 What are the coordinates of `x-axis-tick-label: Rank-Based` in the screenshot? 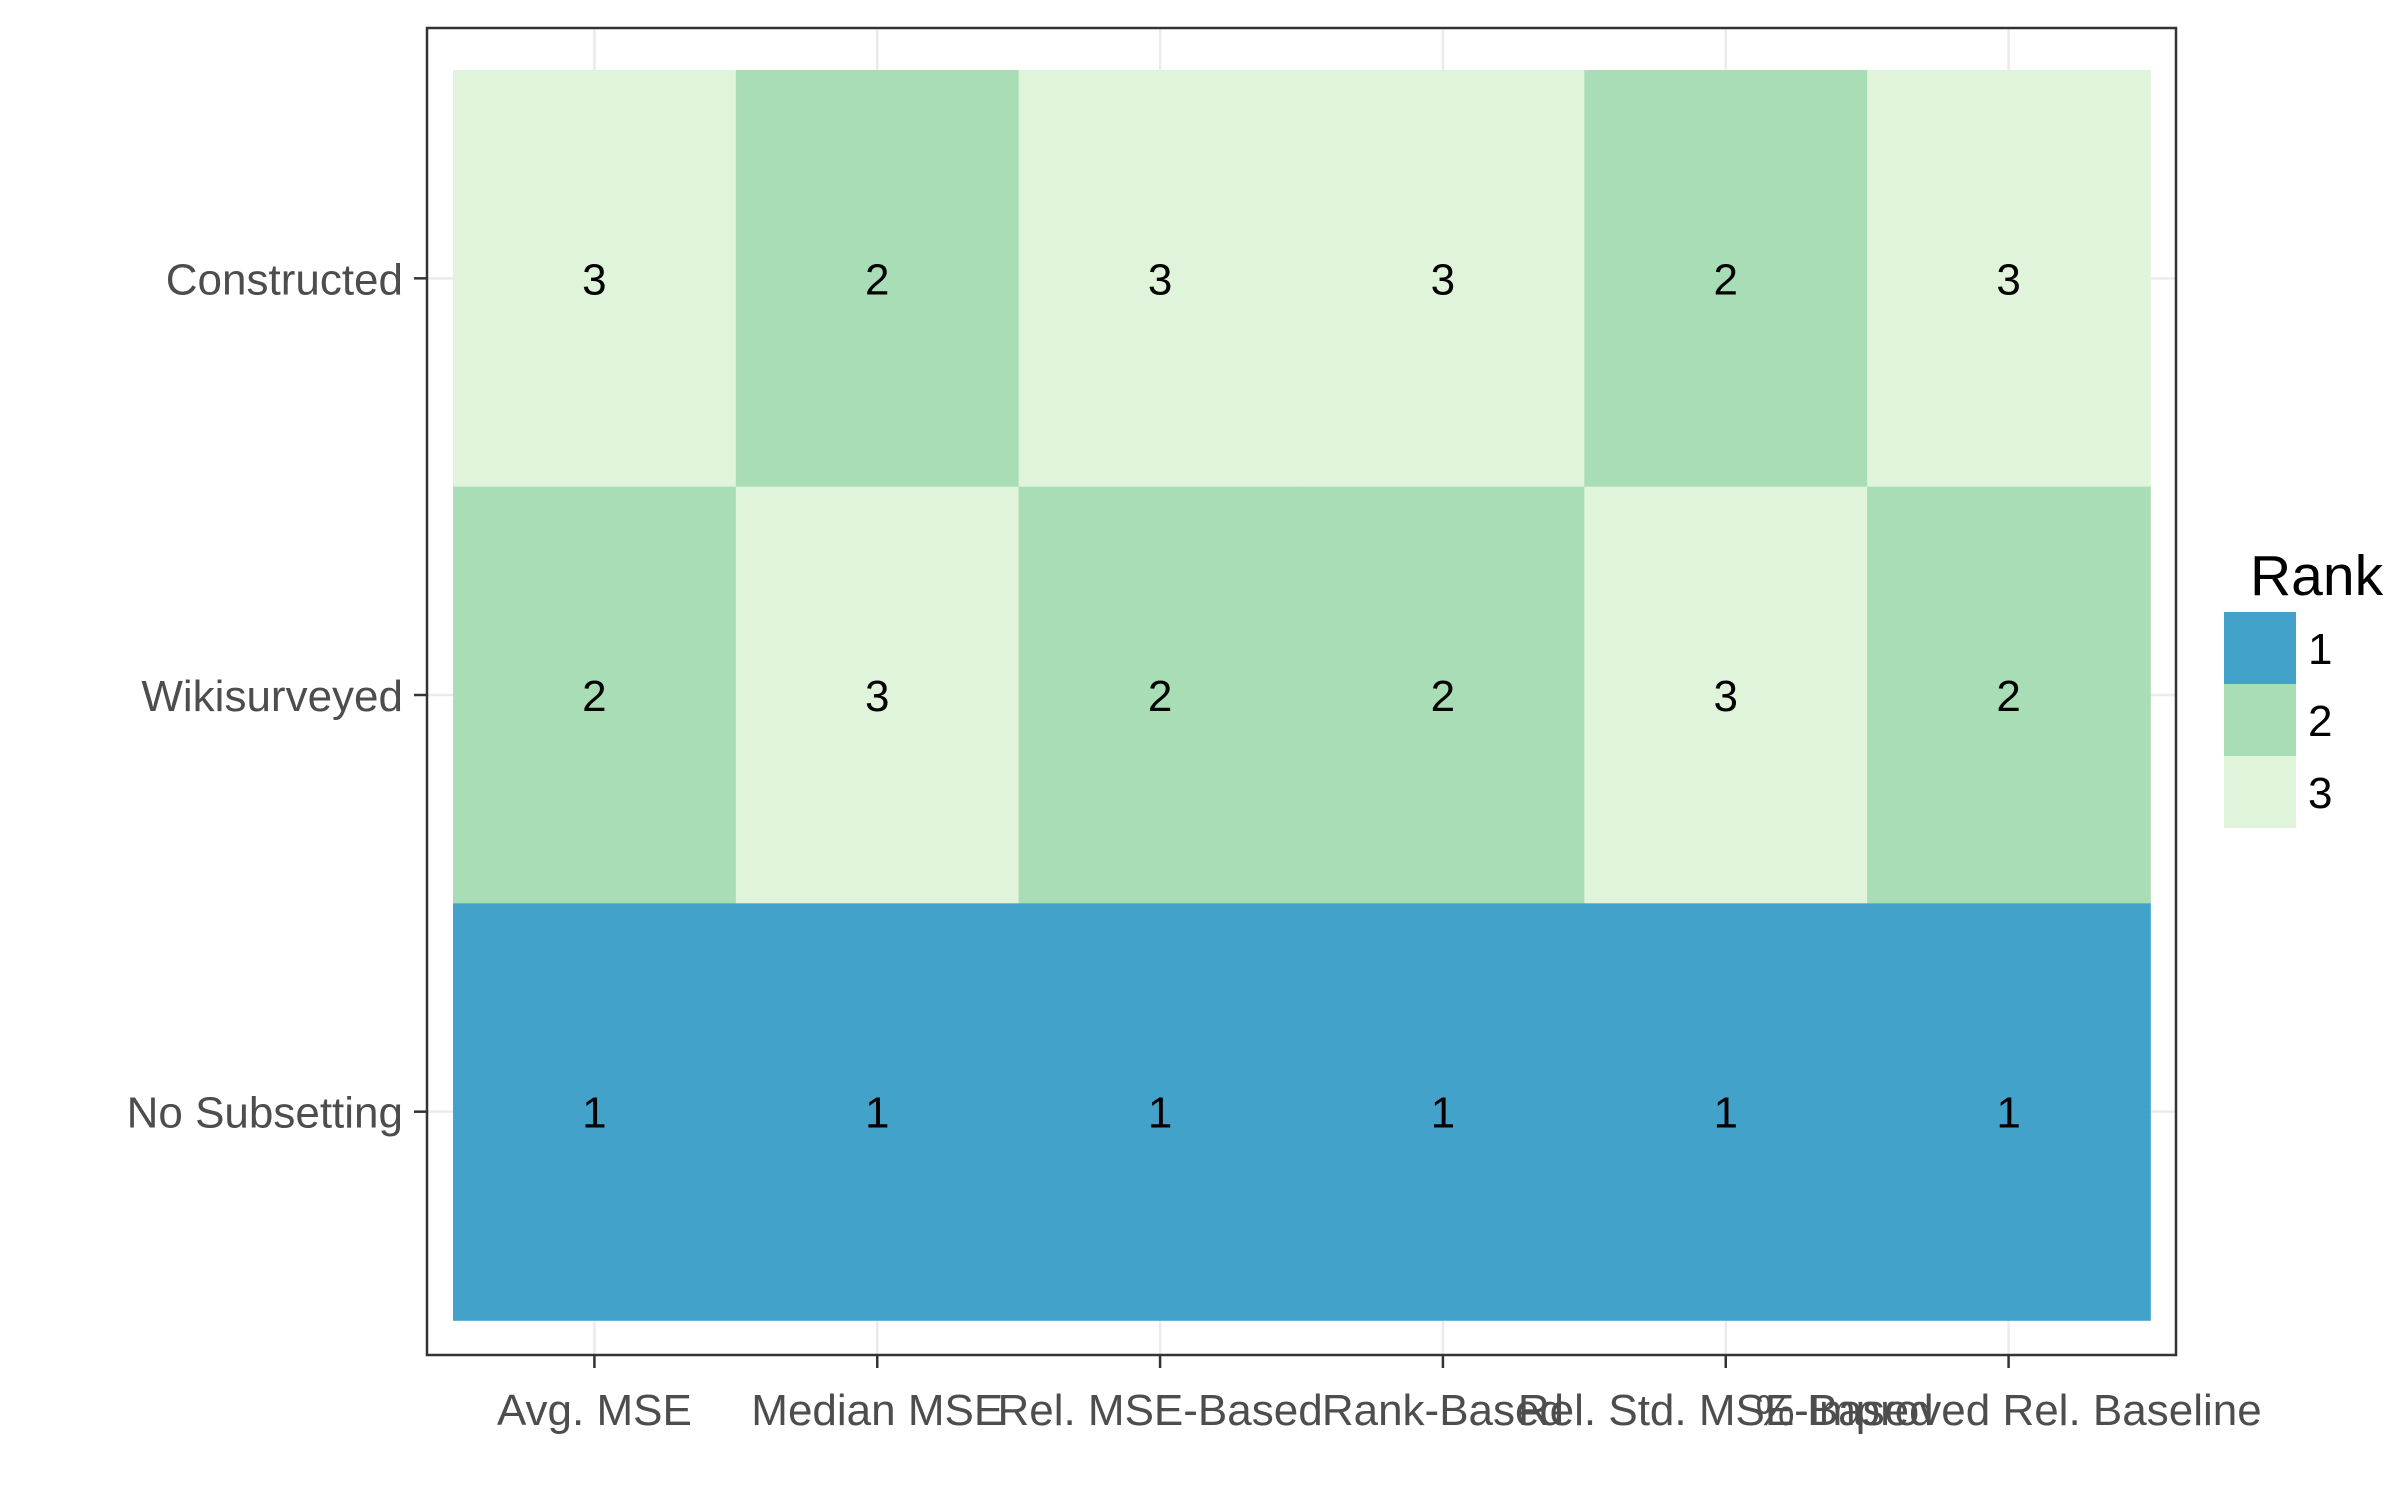 It's located at (1443, 1410).